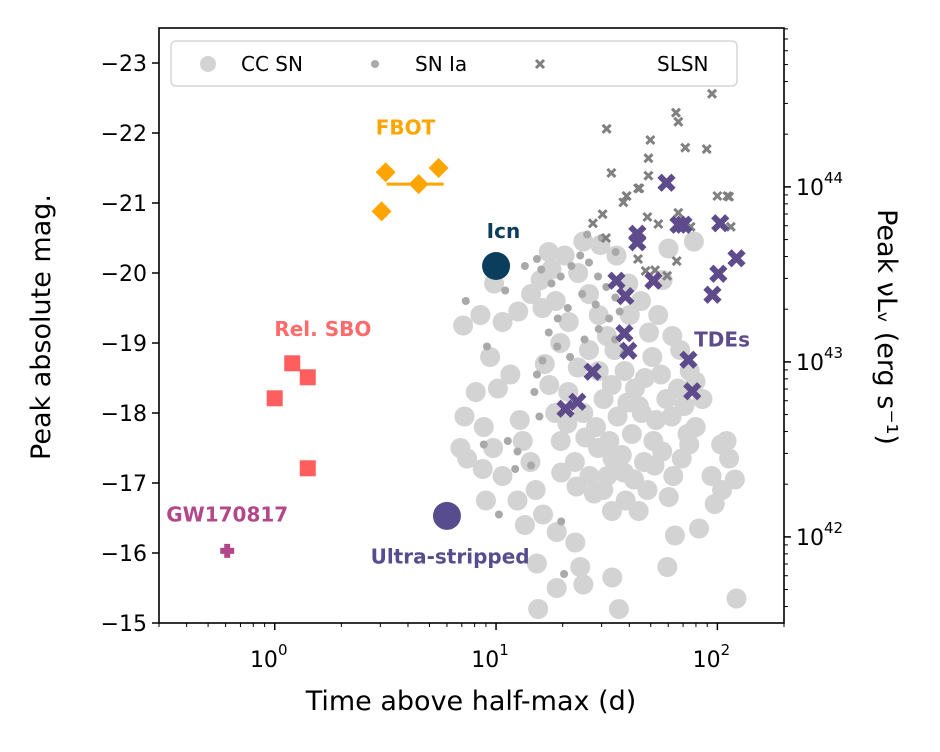  What do you see at coordinates (819, 535) in the screenshot?
I see `right-y-tick-label: 1042` at bounding box center [819, 535].